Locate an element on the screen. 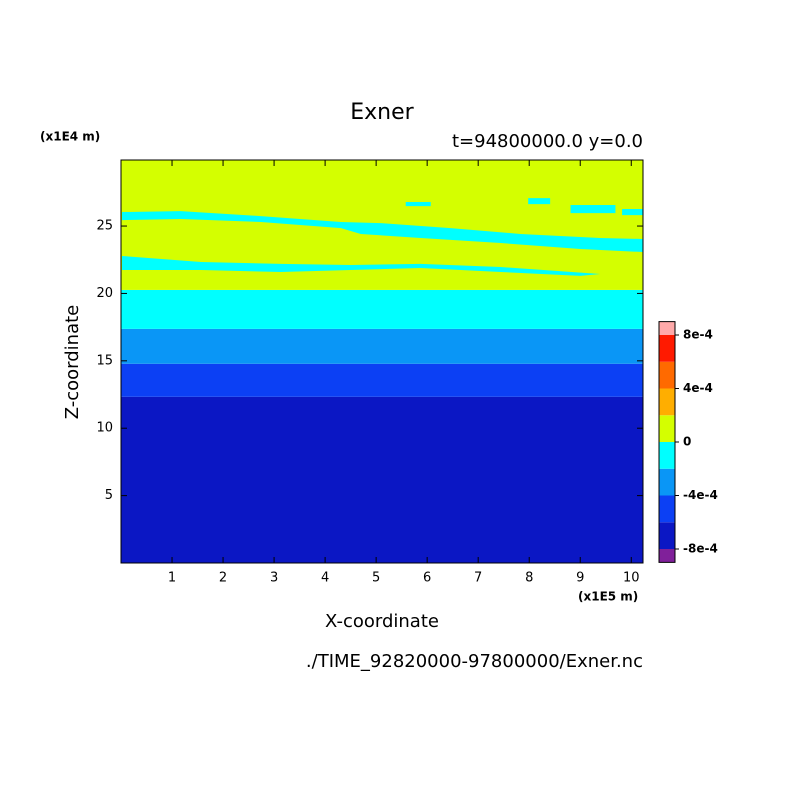 This screenshot has height=804, width=804. colorbar-tick-label: -4e-4 is located at coordinates (700, 495).